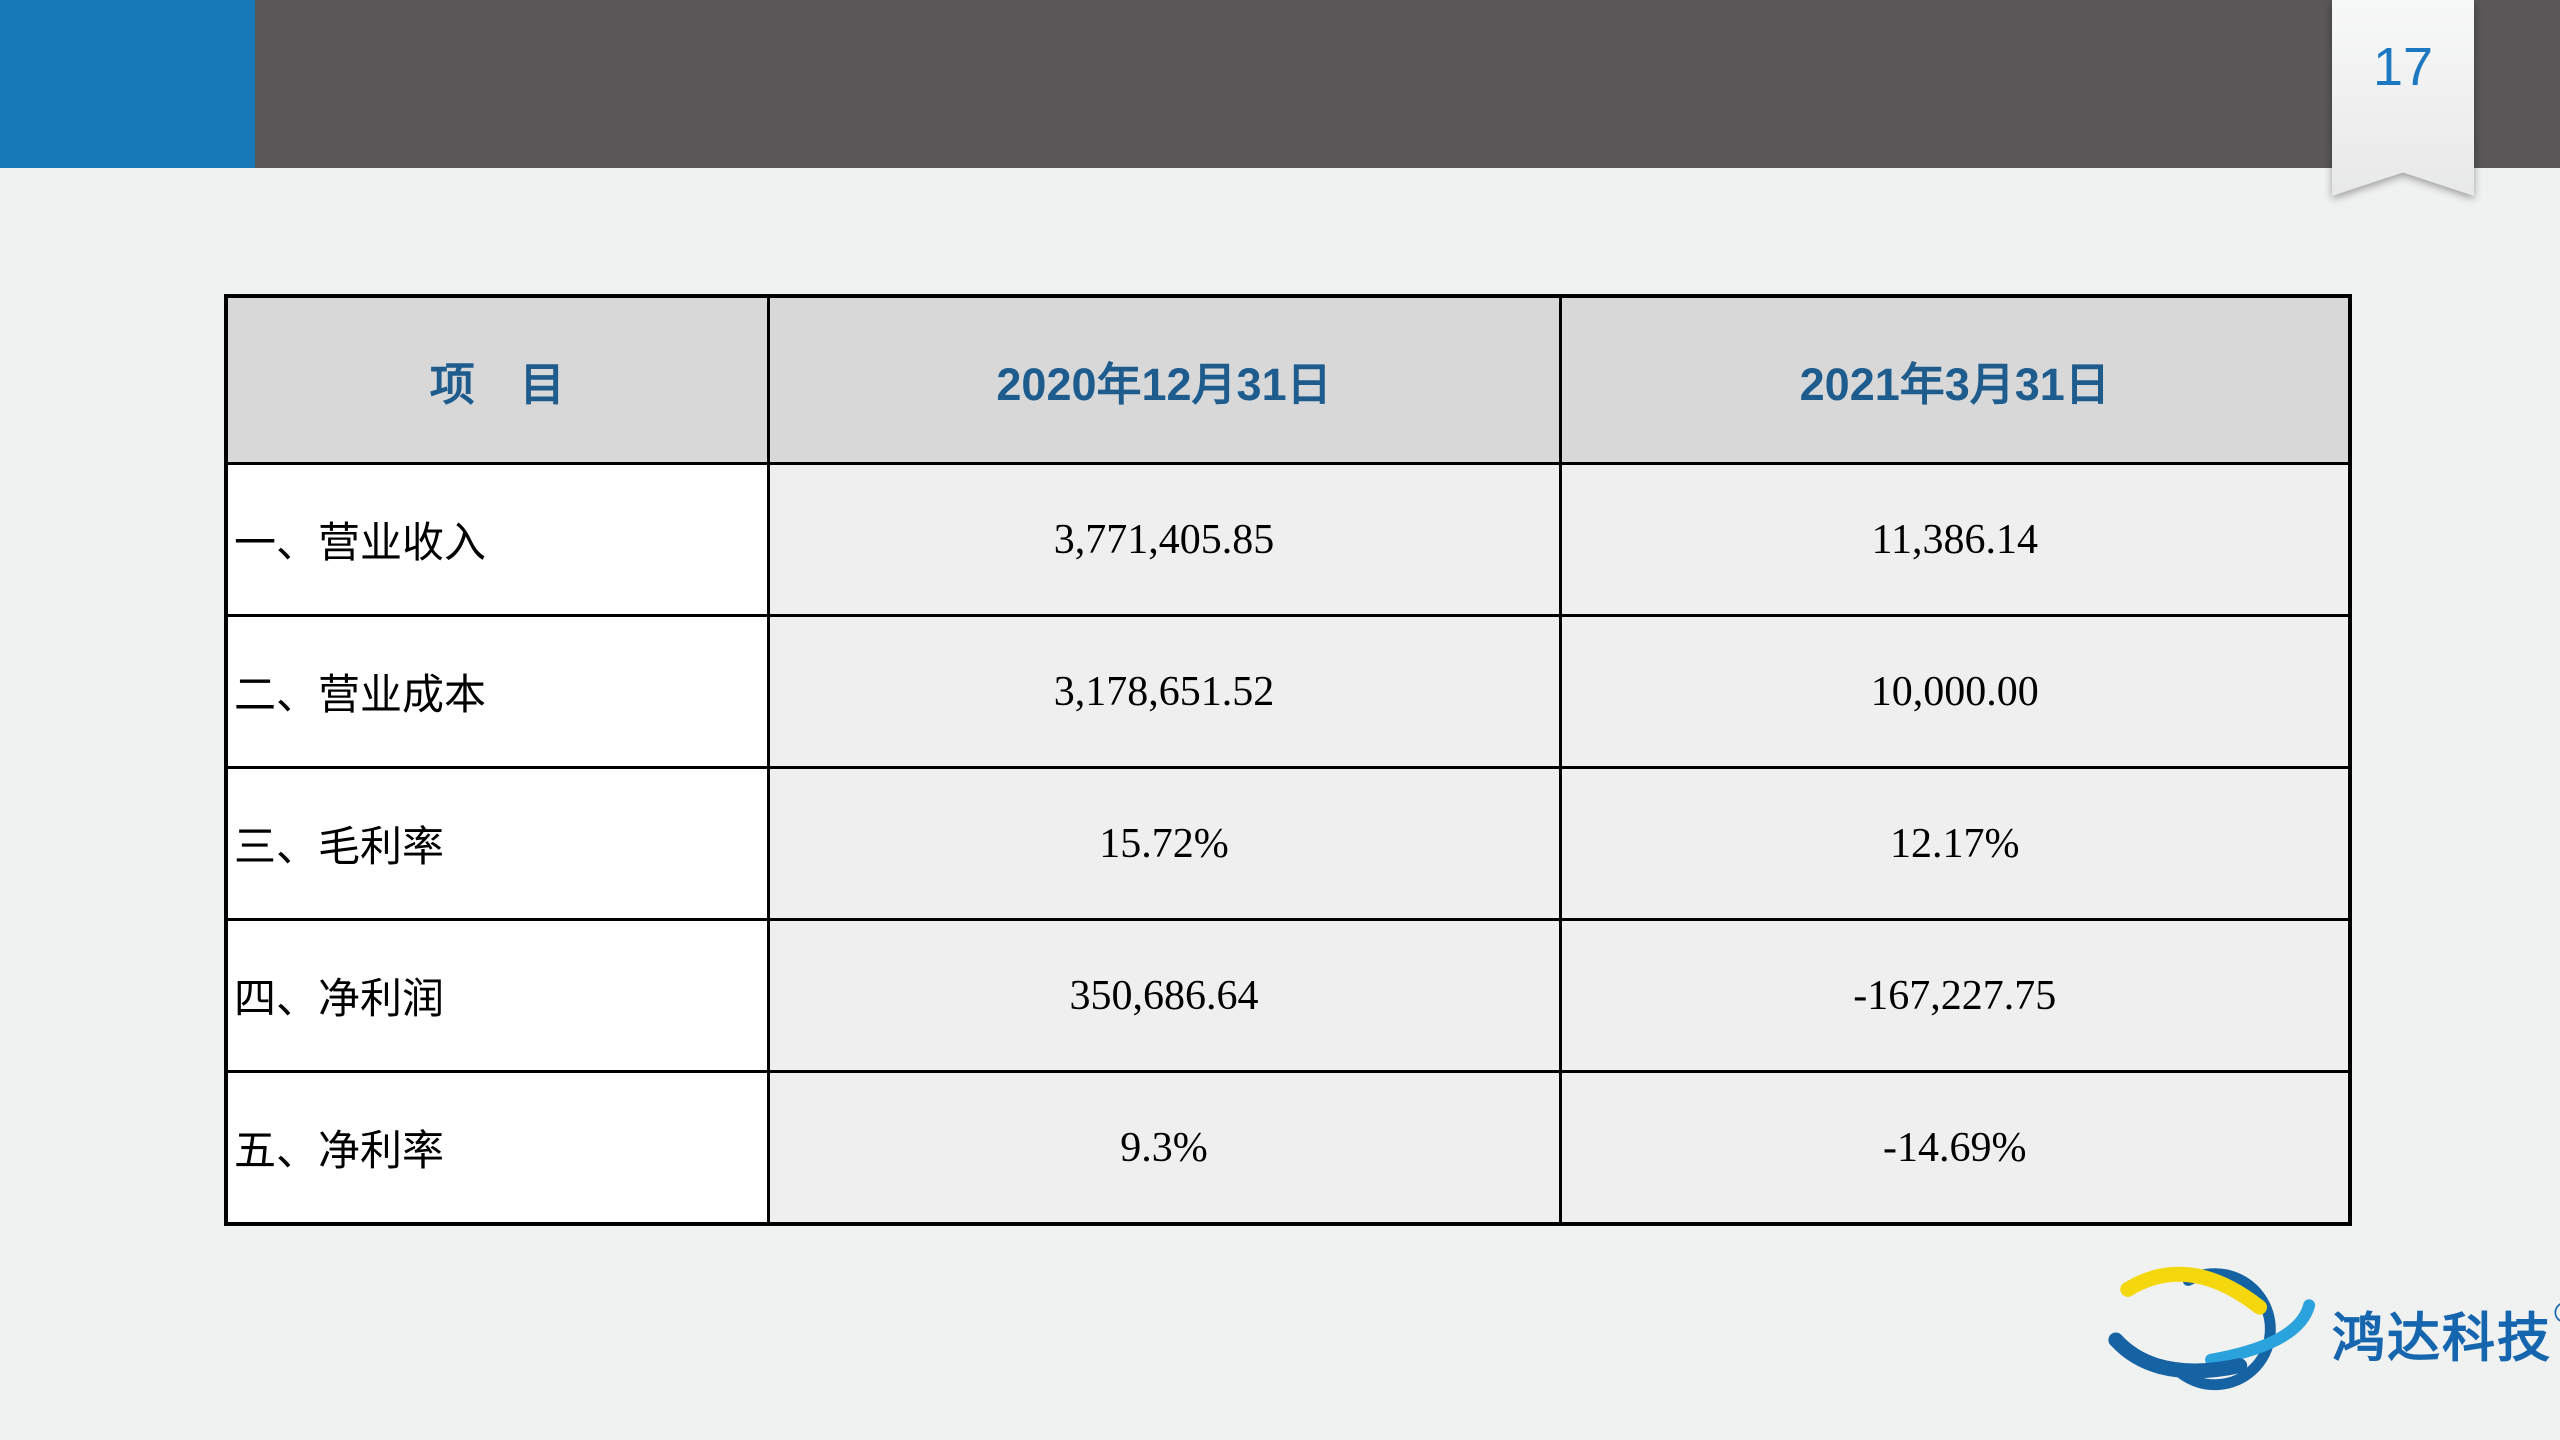 The width and height of the screenshot is (2560, 1440). I want to click on table-row: 三、毛利率 15.72% 12.17%, so click(1288, 843).